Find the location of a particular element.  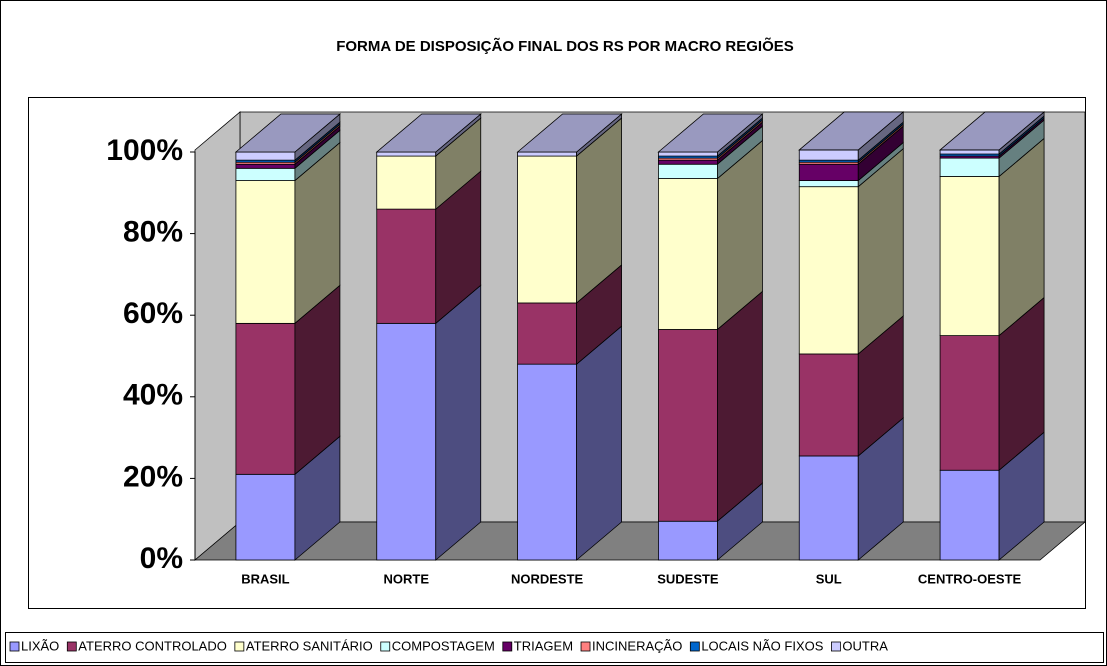

legend-label: INCINERAÇÃO is located at coordinates (637, 645).